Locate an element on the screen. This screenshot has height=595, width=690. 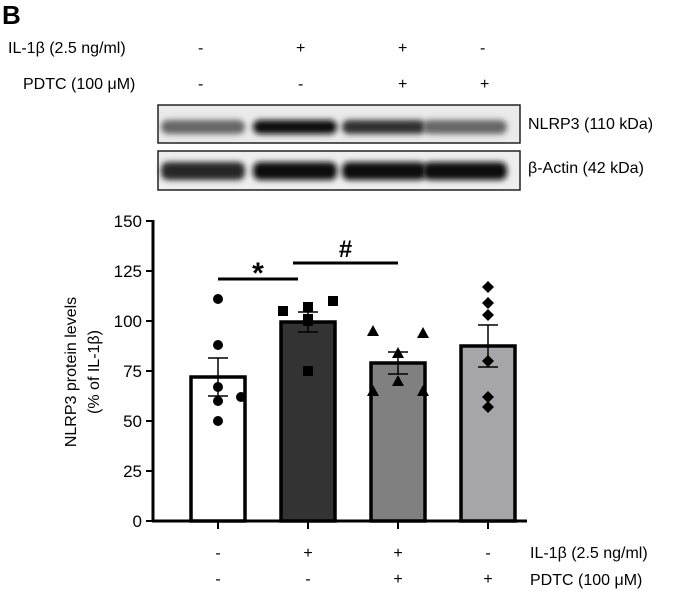
blot-condition-label-pdtc: PDTC (100 μM) is located at coordinates (79, 84).